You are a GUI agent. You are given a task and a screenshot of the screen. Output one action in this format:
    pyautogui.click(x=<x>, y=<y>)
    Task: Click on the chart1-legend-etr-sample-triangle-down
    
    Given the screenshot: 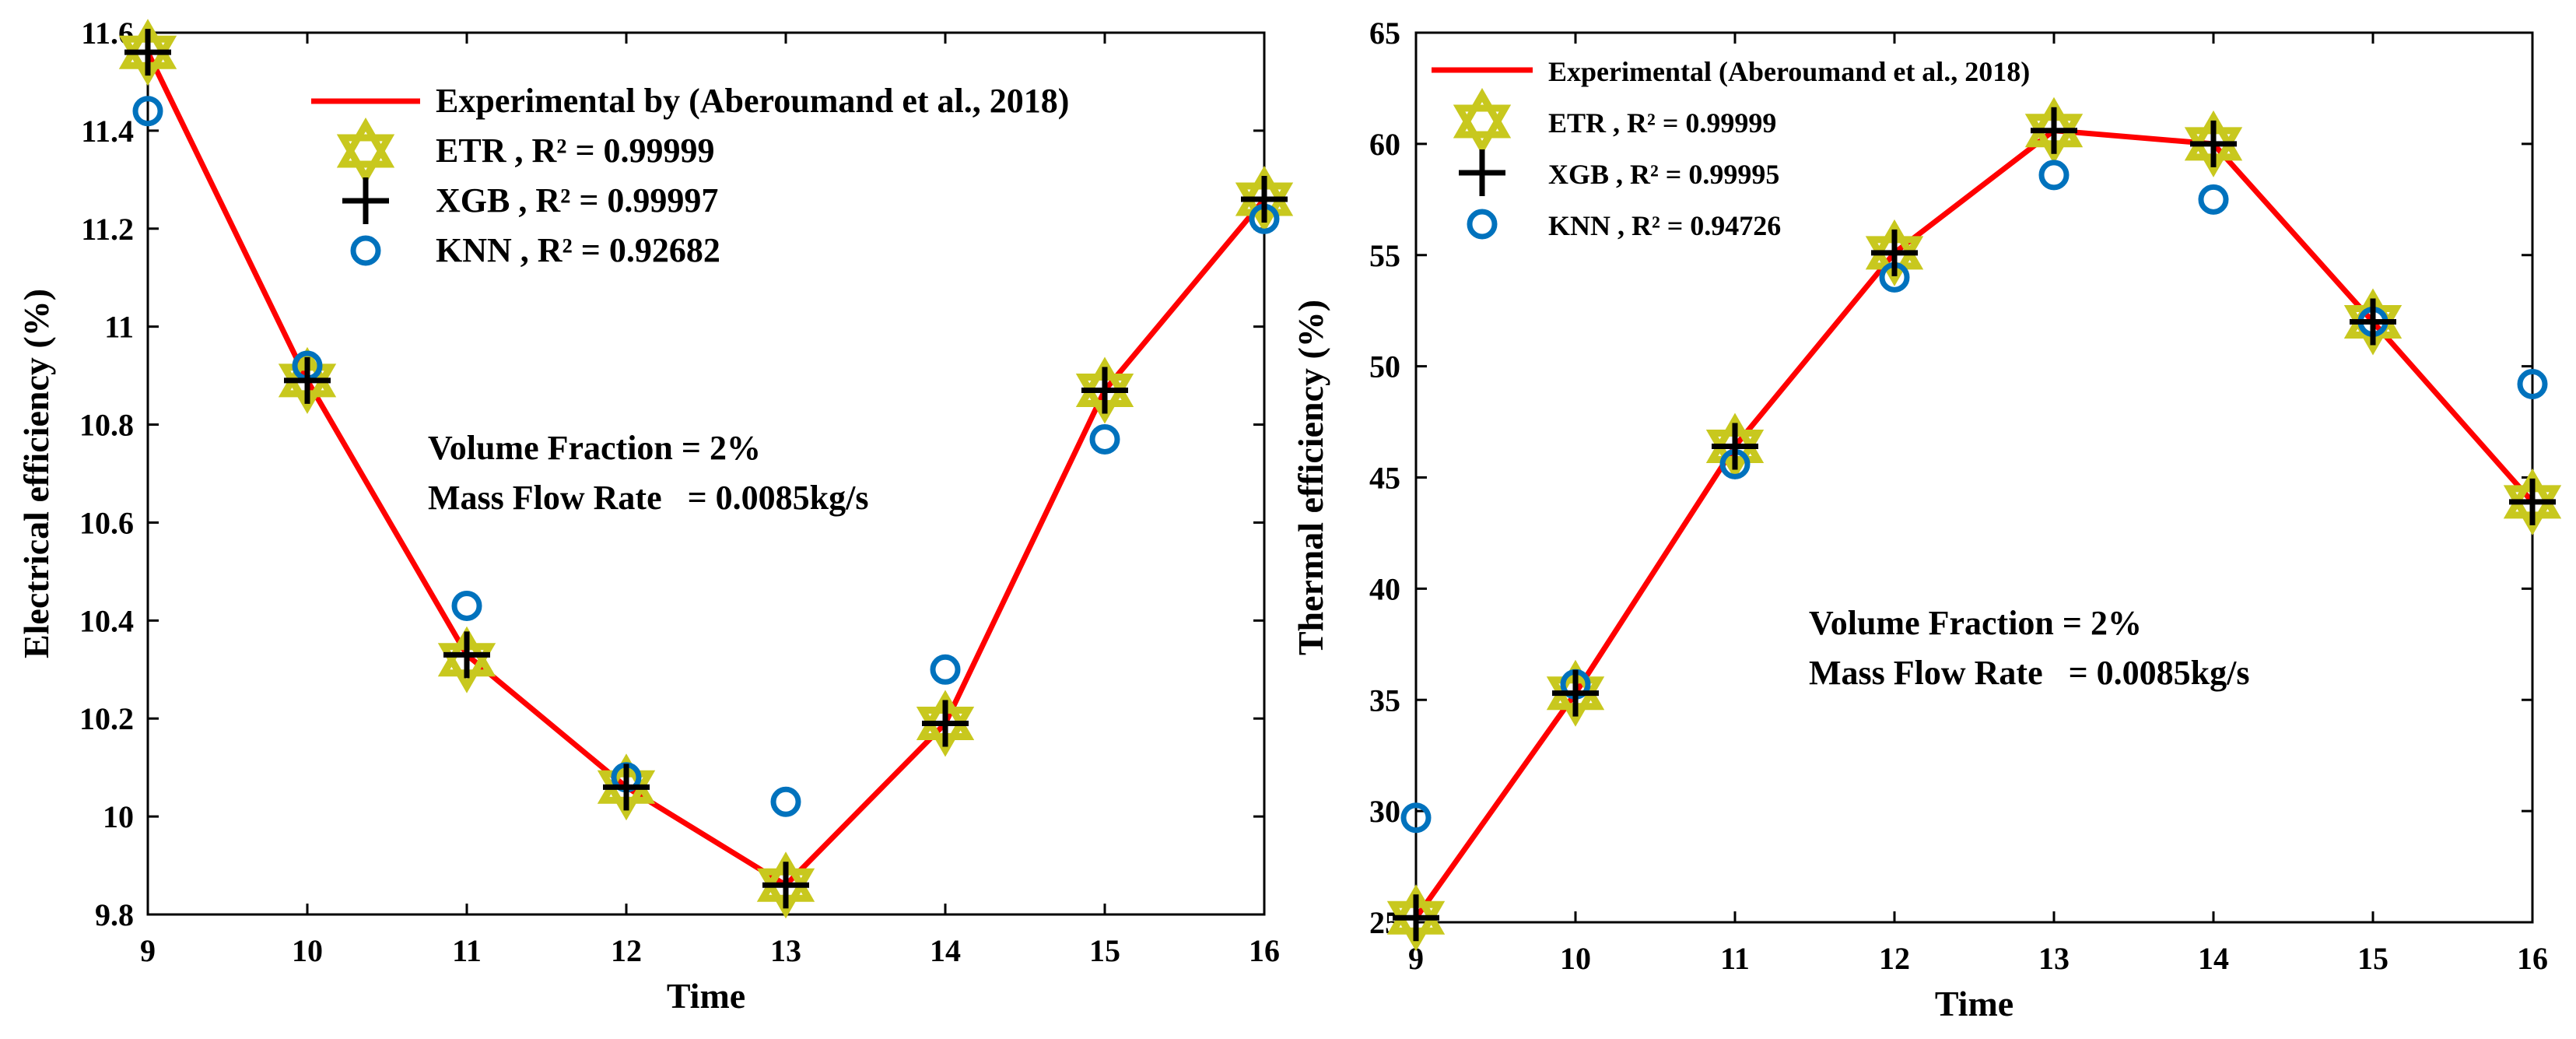 What is the action you would take?
    pyautogui.click(x=1482, y=130)
    